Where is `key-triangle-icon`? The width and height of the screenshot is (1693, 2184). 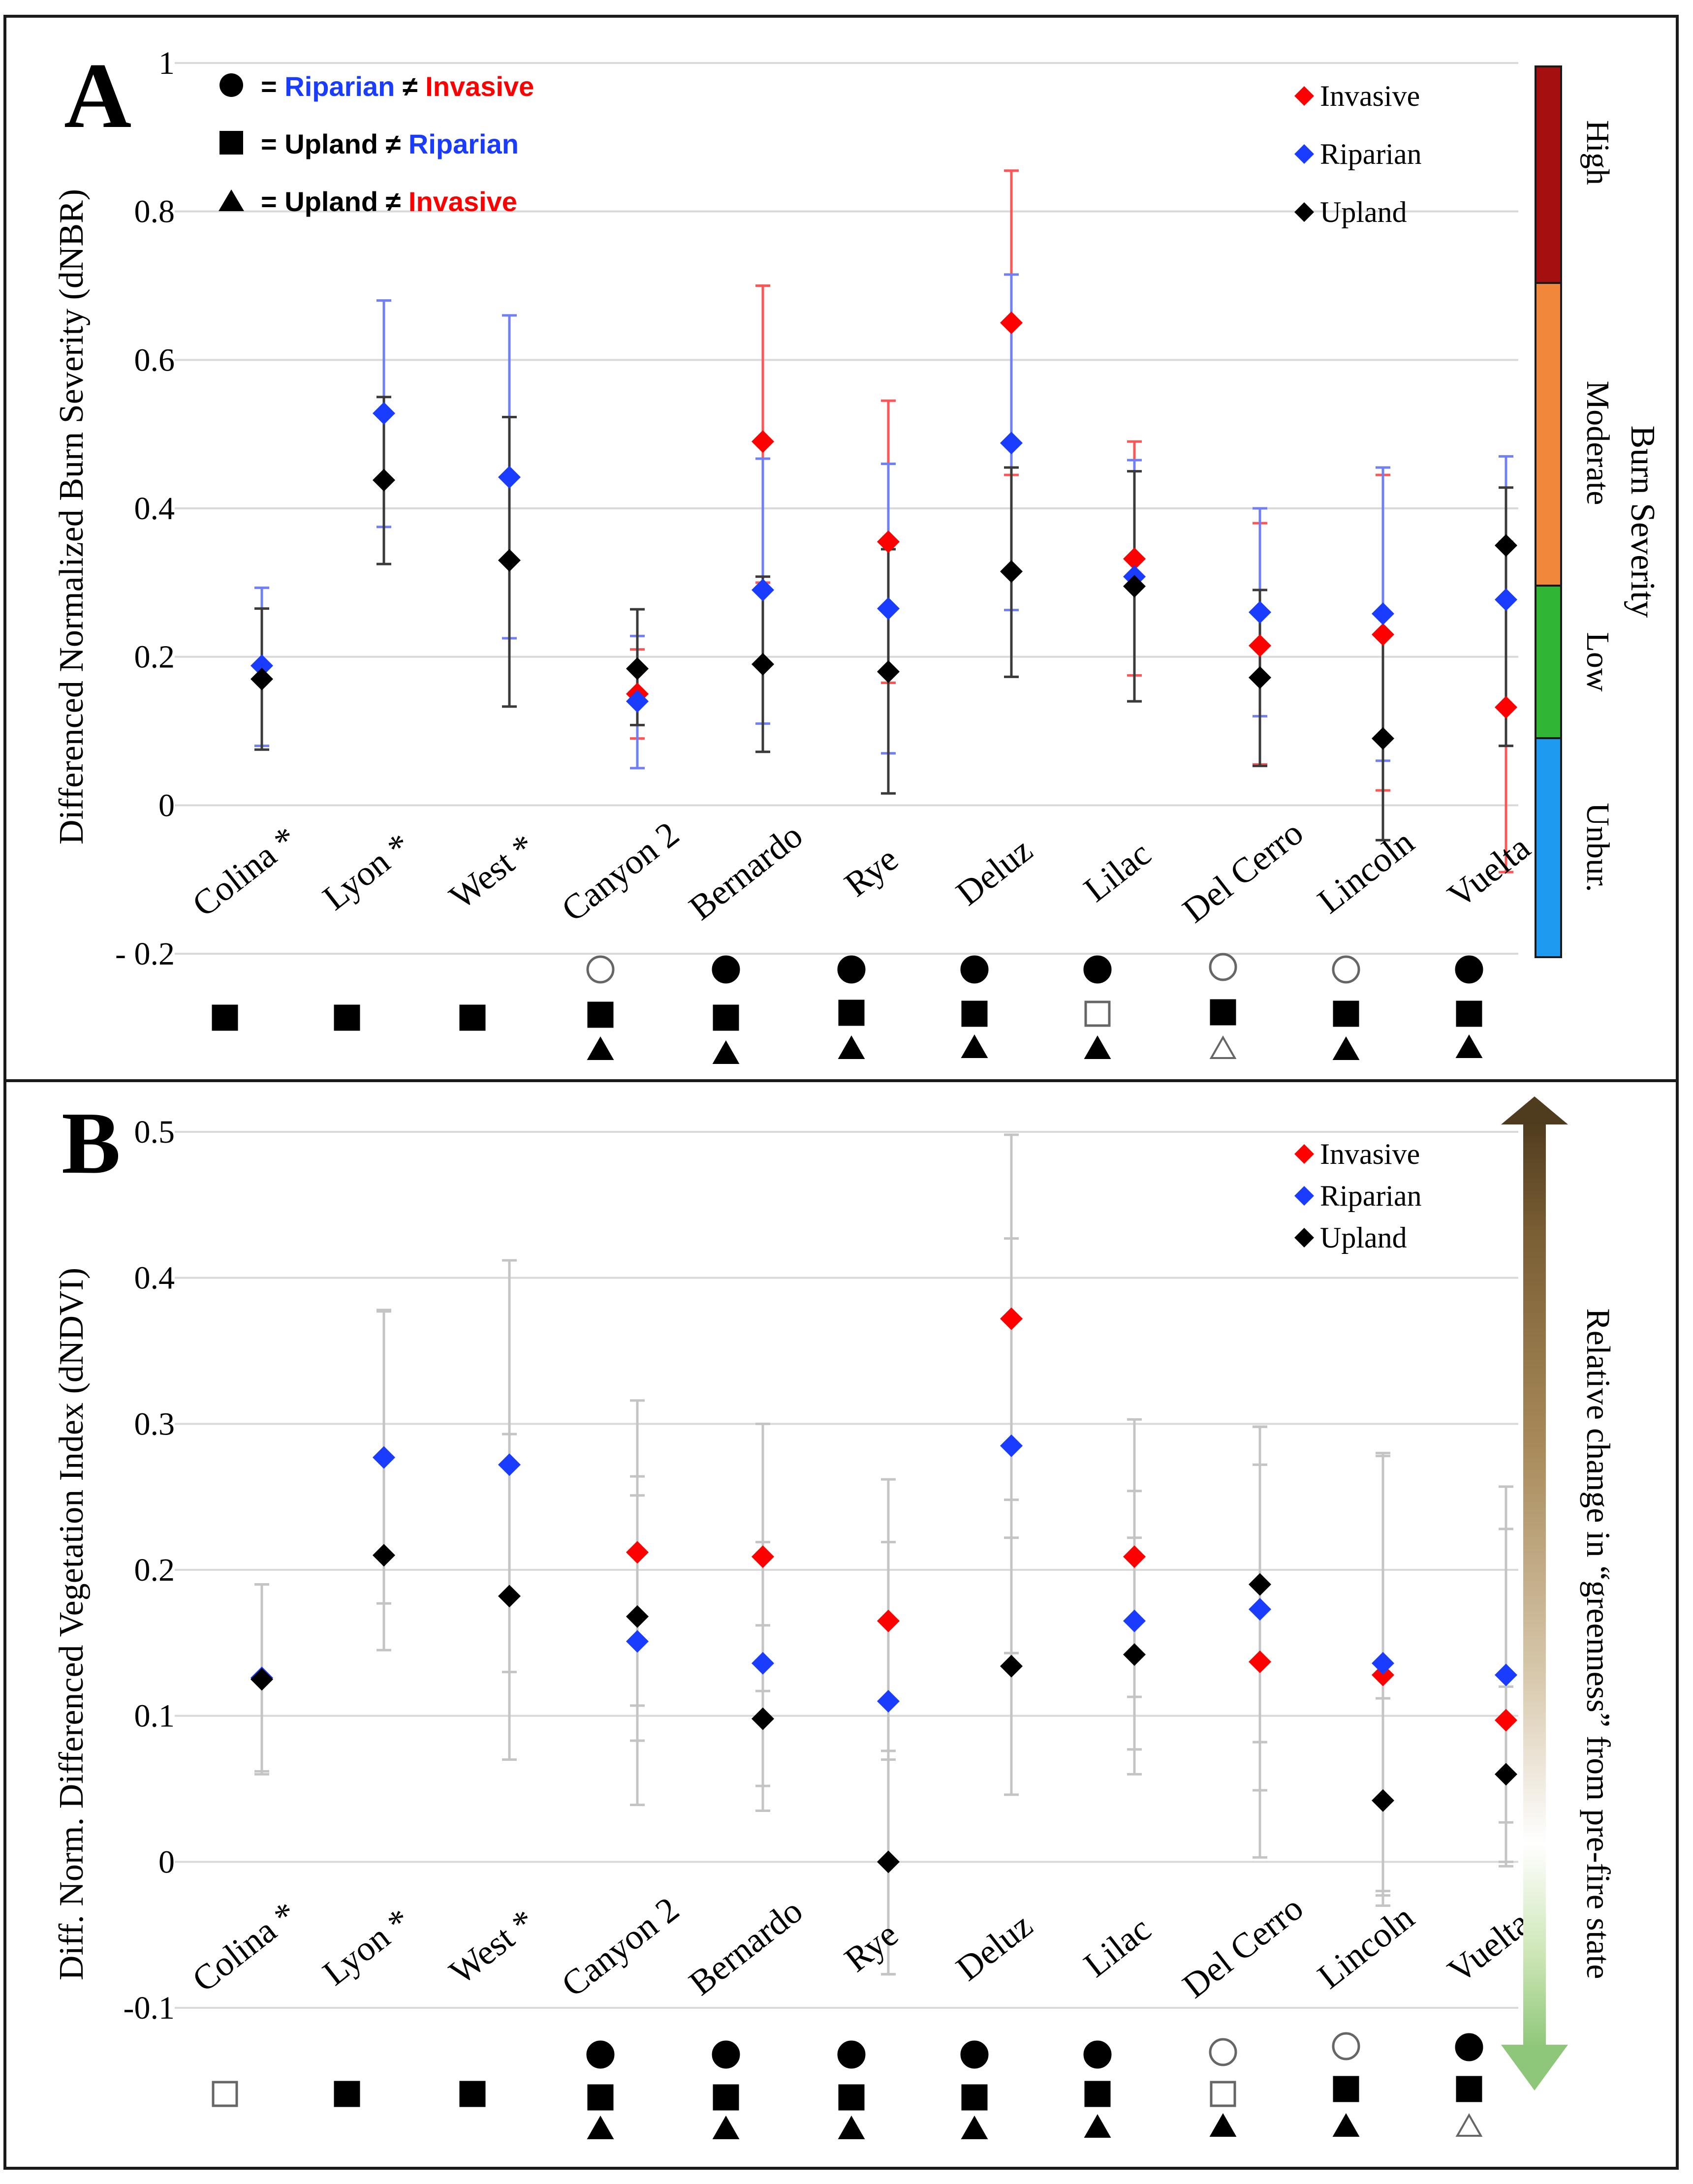 key-triangle-icon is located at coordinates (231, 200).